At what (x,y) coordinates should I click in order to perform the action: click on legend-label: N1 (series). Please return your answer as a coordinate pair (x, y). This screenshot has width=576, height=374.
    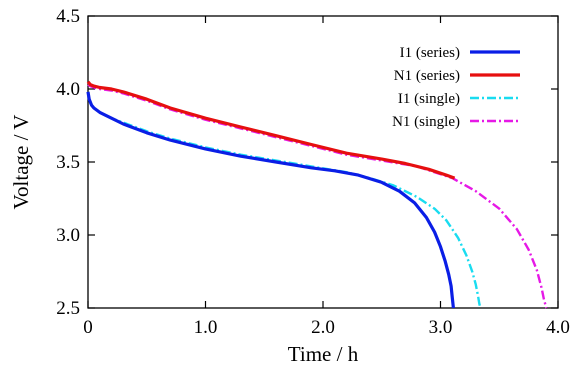
    Looking at the image, I should click on (427, 76).